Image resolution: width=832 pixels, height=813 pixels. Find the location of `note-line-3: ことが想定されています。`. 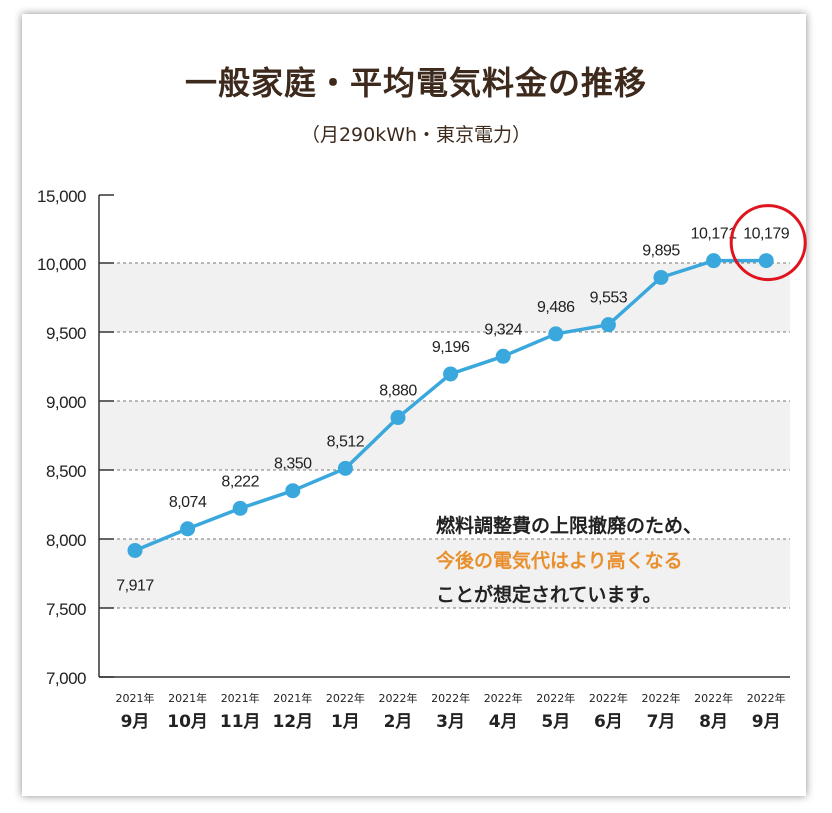

note-line-3: ことが想定されています。 is located at coordinates (549, 595).